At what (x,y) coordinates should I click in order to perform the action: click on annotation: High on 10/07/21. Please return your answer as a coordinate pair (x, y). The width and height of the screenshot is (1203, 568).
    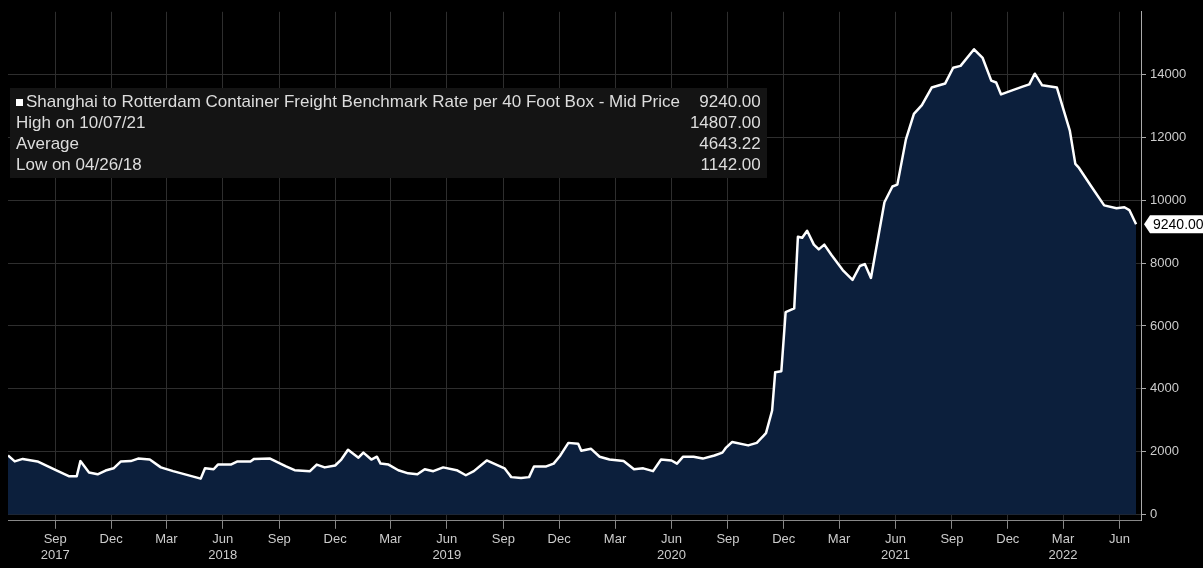
    Looking at the image, I should click on (81, 122).